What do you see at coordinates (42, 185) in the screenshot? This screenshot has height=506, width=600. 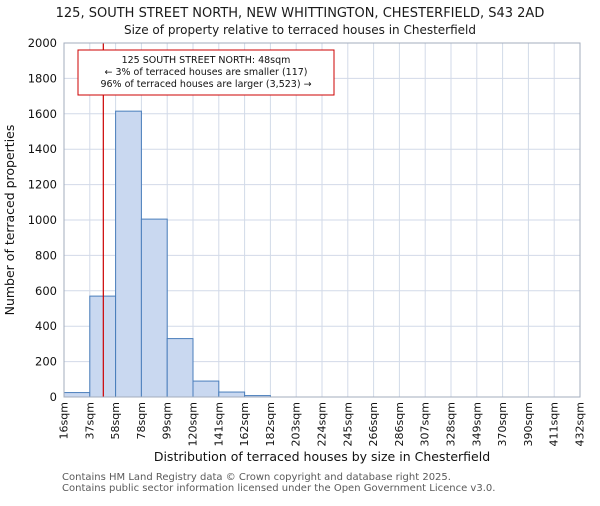 I see `y-tick-label: 1200` at bounding box center [42, 185].